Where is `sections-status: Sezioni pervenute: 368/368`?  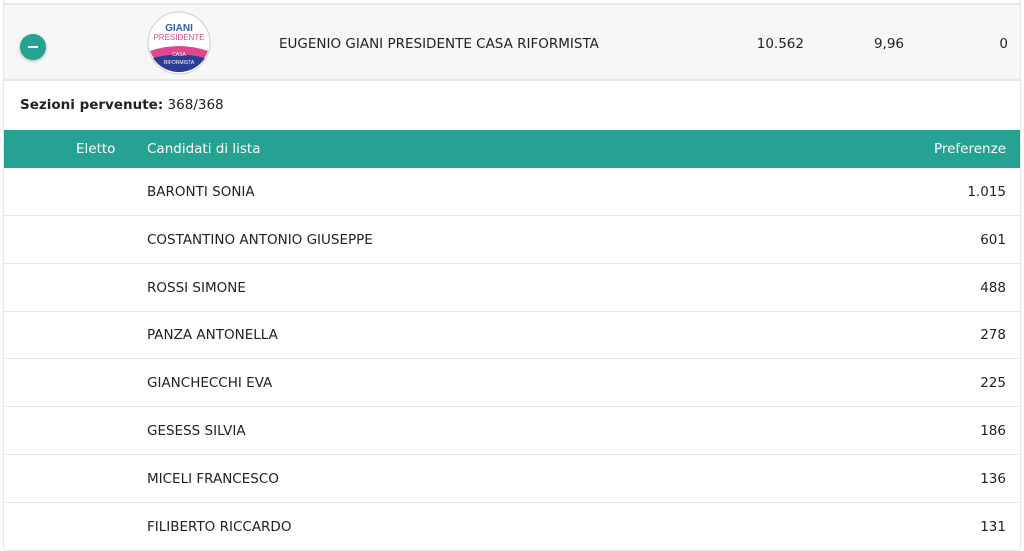
sections-status: Sezioni pervenute: 368/368 is located at coordinates (122, 105).